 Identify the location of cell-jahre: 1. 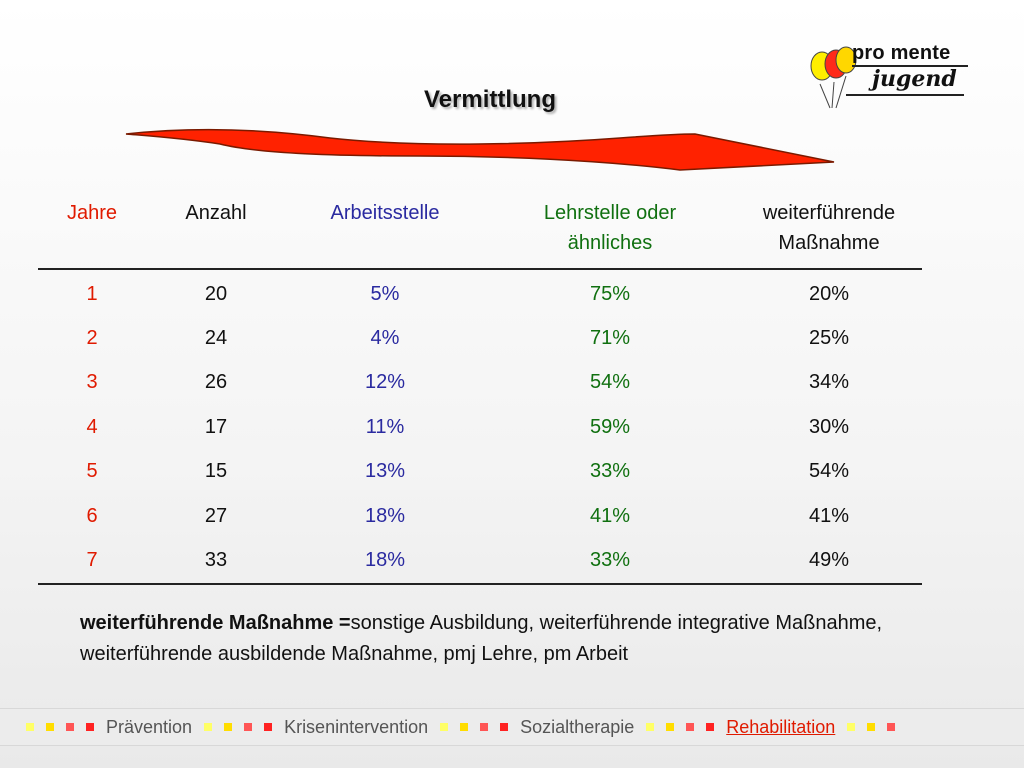
(92, 293).